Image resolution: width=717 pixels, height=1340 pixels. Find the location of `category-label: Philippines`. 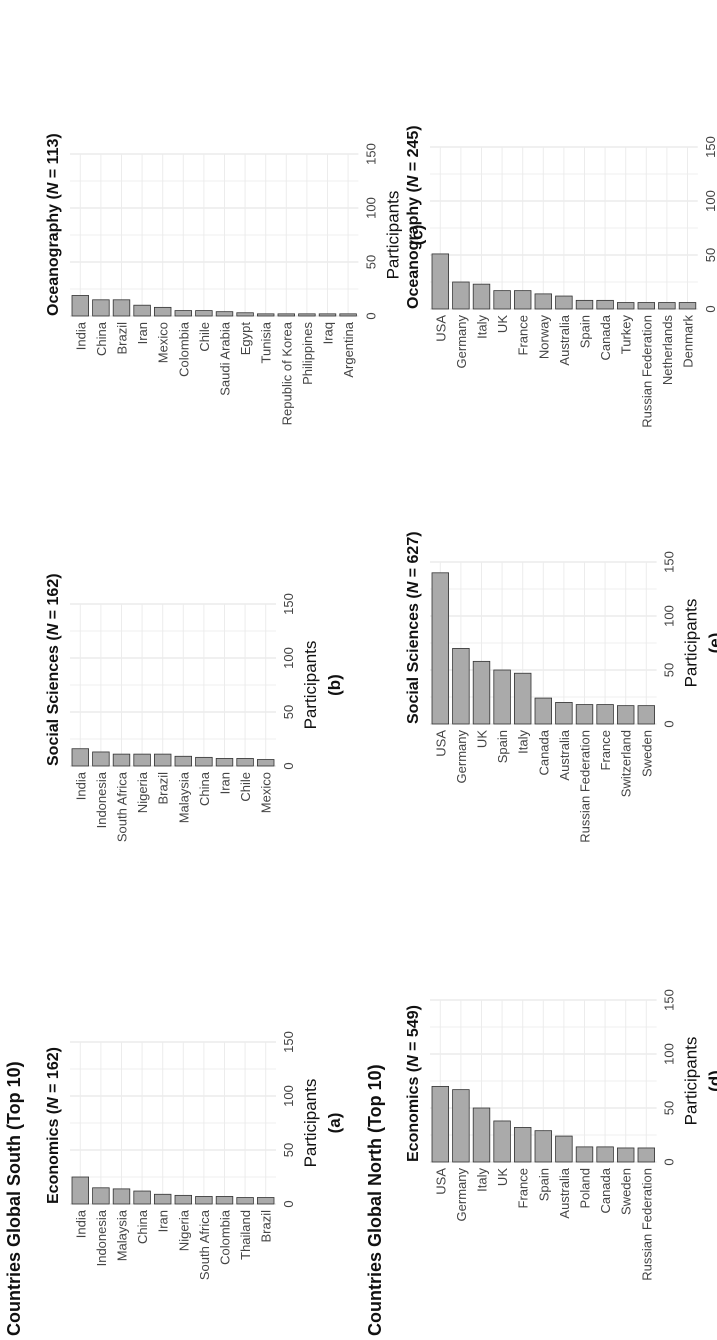

category-label: Philippines is located at coordinates (307, 353).